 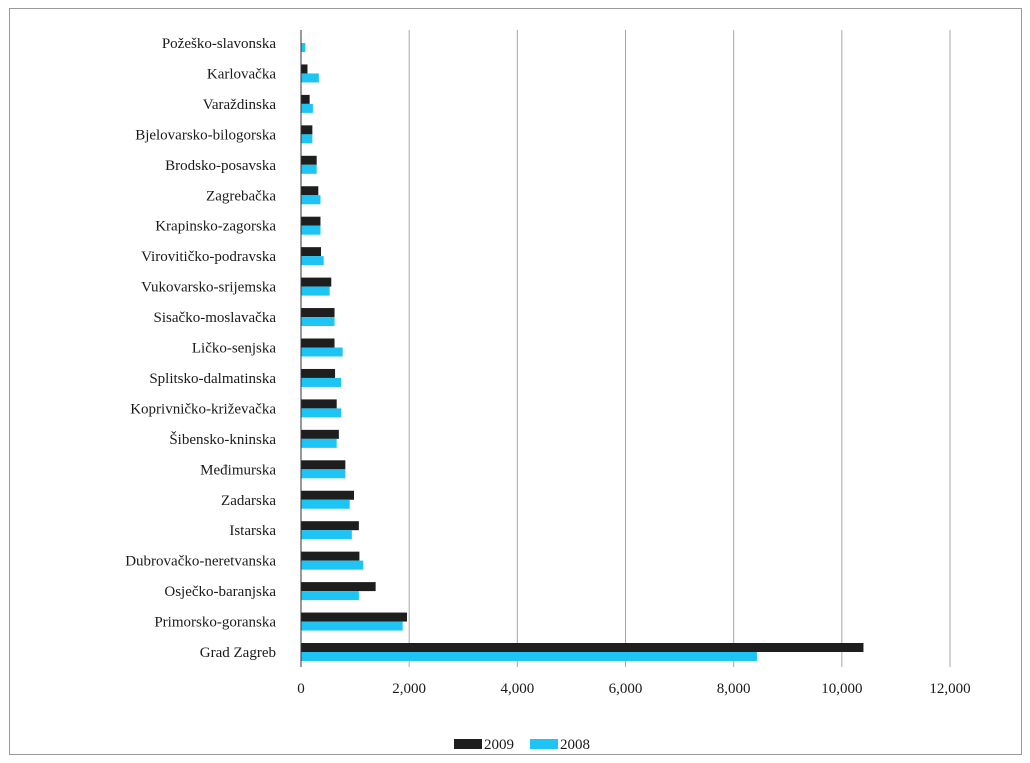 I want to click on category-label: Požeško-slavonska, so click(x=219, y=44).